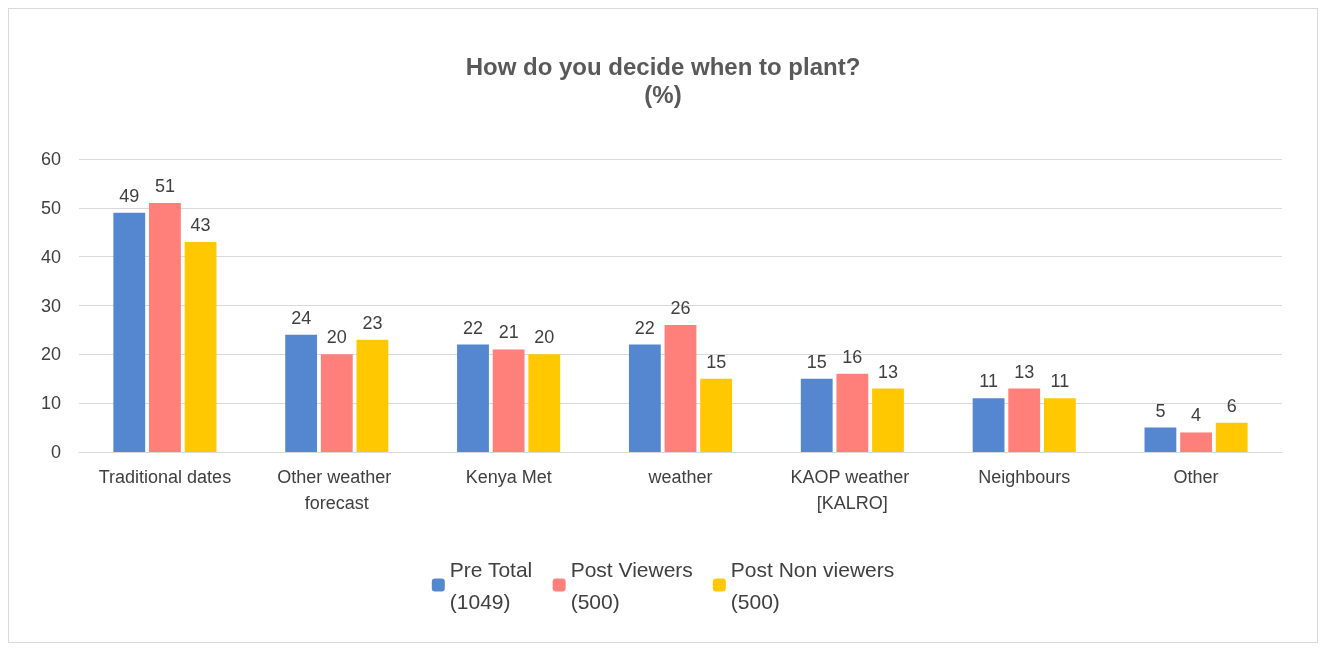  What do you see at coordinates (680, 477) in the screenshot?
I see `x-tick-label: weather` at bounding box center [680, 477].